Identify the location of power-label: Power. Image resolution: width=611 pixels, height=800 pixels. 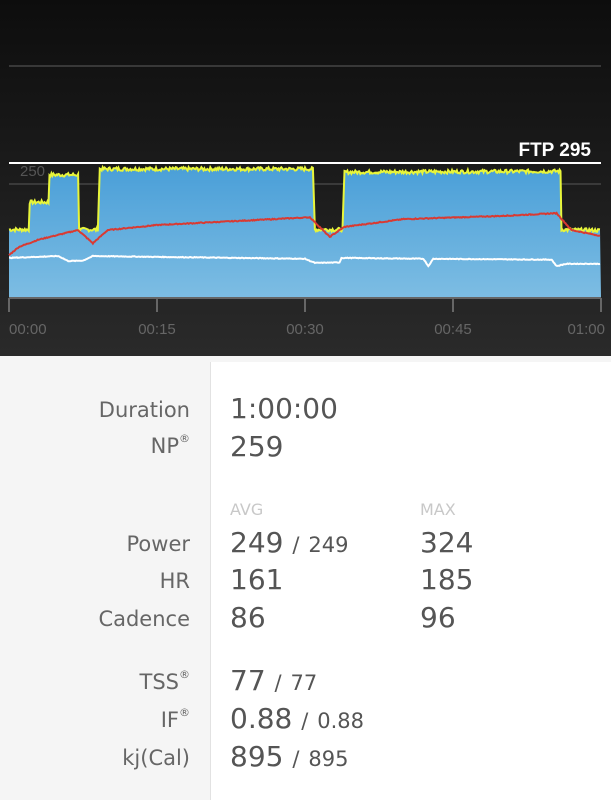
(158, 544).